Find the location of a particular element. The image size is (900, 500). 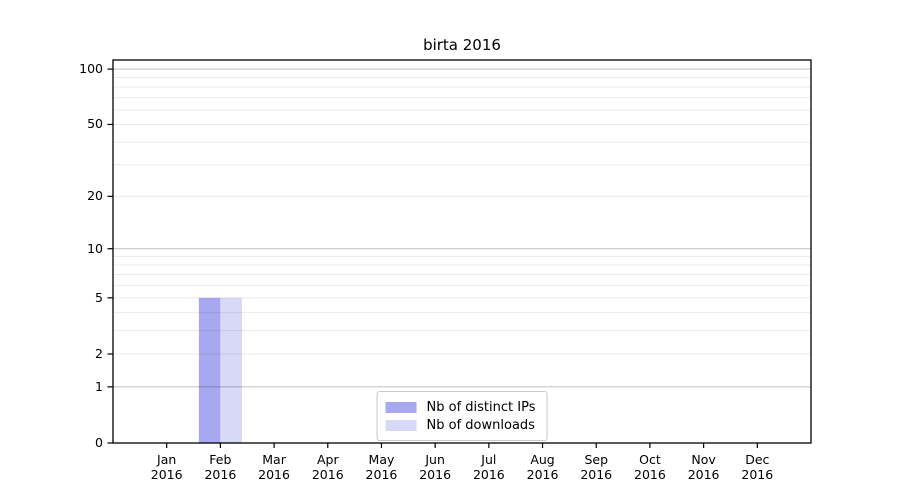

x-tick-label: Apr 2016 is located at coordinates (328, 467).